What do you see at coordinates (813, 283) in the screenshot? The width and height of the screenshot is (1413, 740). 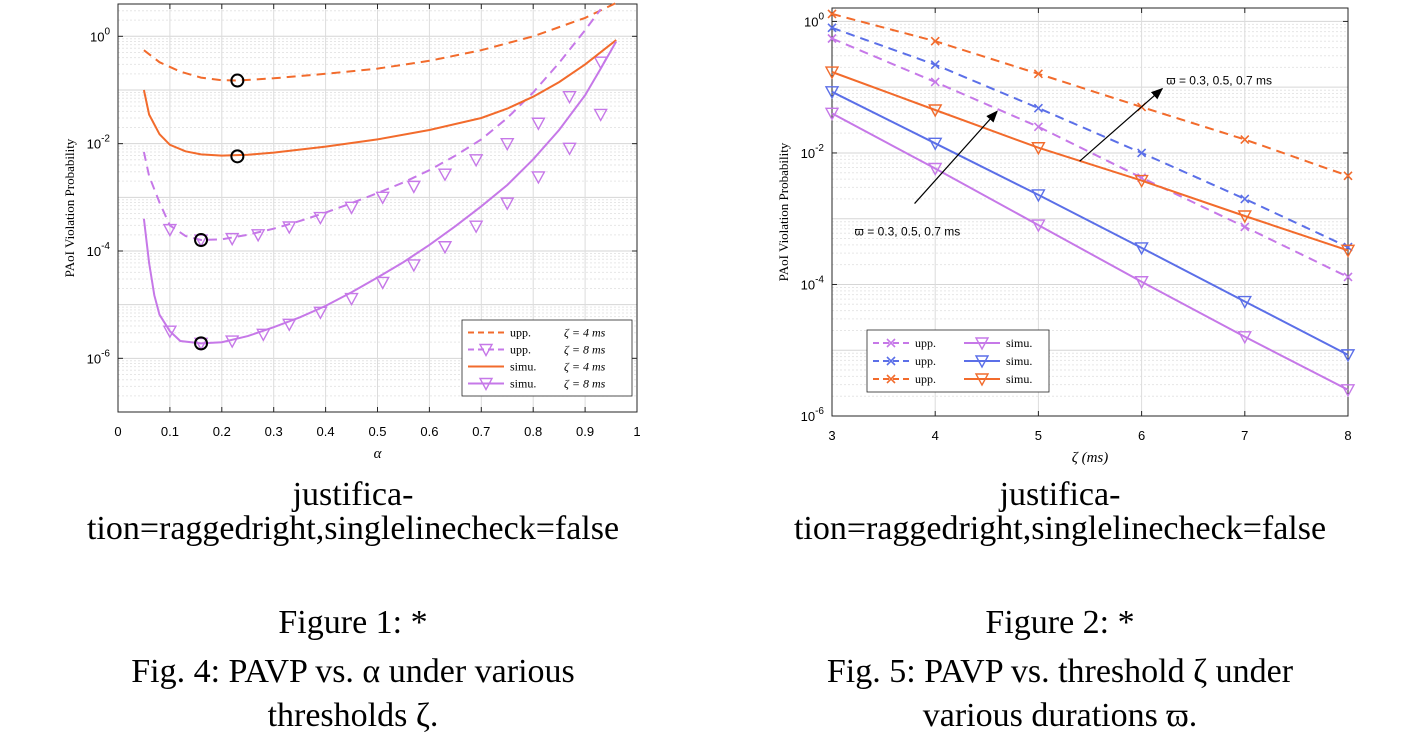 I see `y-tick-label: 10⁻⁴` at bounding box center [813, 283].